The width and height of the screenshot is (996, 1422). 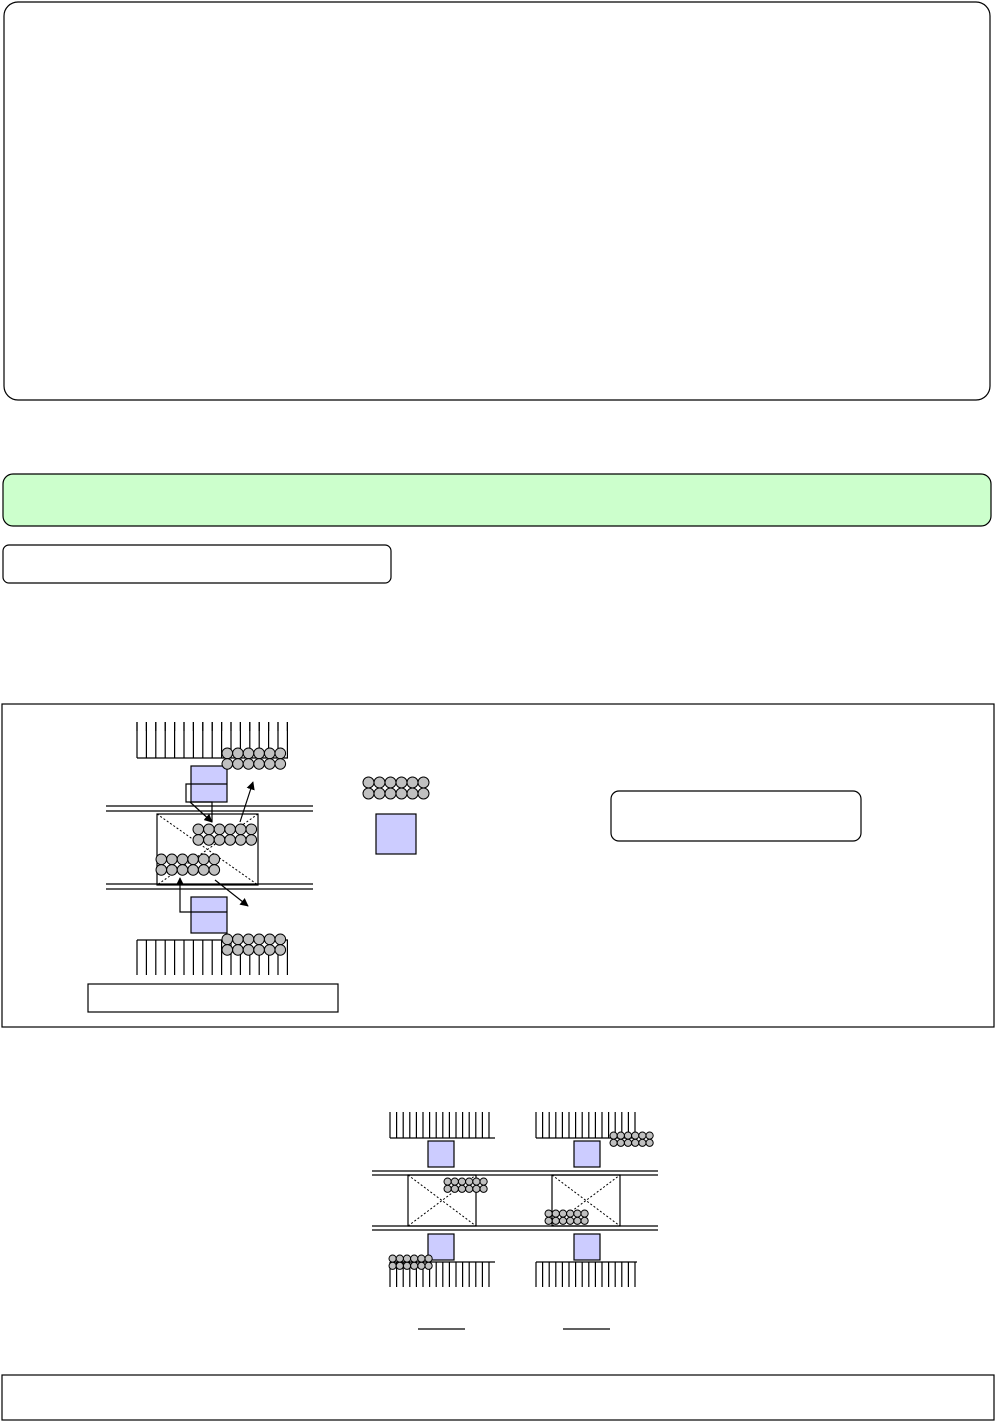 What do you see at coordinates (498, 1397) in the screenshot?
I see `footer-box` at bounding box center [498, 1397].